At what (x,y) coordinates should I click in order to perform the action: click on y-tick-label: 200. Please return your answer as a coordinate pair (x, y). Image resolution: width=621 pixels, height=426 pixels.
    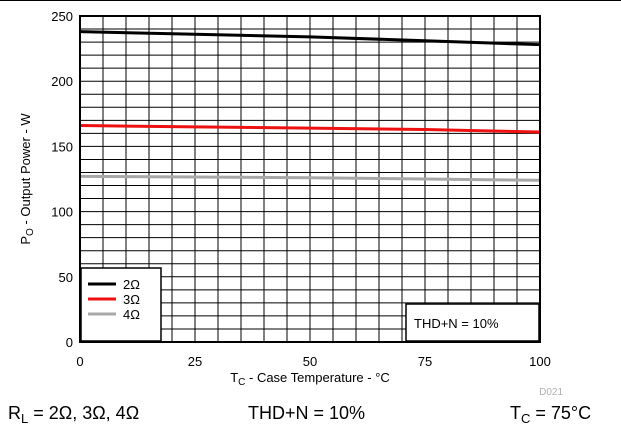
    Looking at the image, I should click on (62, 81).